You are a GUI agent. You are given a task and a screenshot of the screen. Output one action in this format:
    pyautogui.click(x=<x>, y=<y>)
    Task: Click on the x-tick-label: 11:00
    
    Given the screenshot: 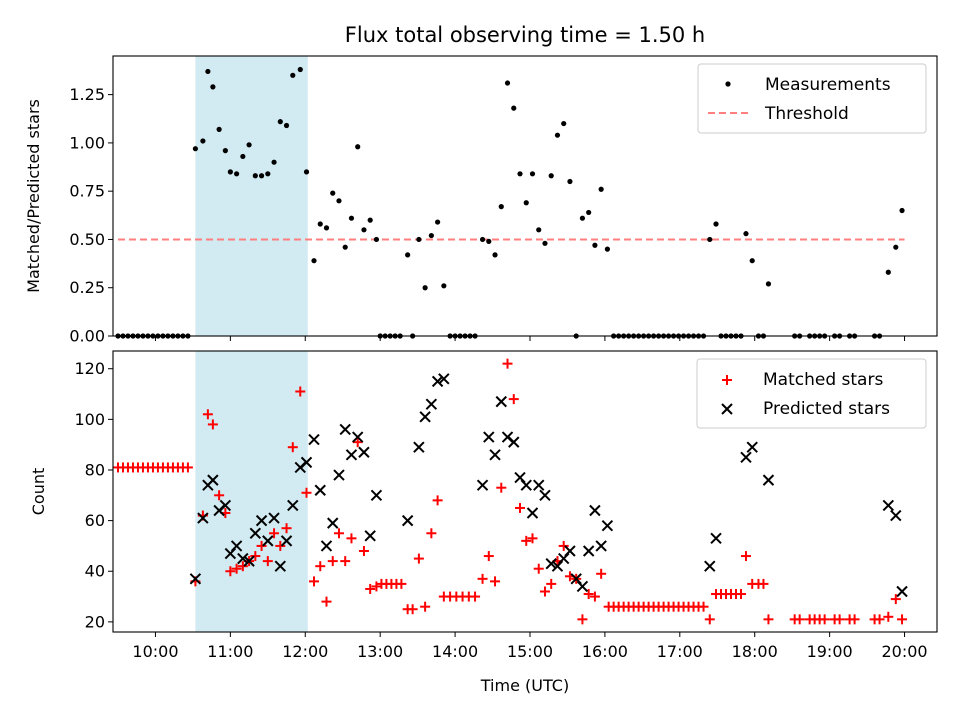 What is the action you would take?
    pyautogui.click(x=230, y=651)
    